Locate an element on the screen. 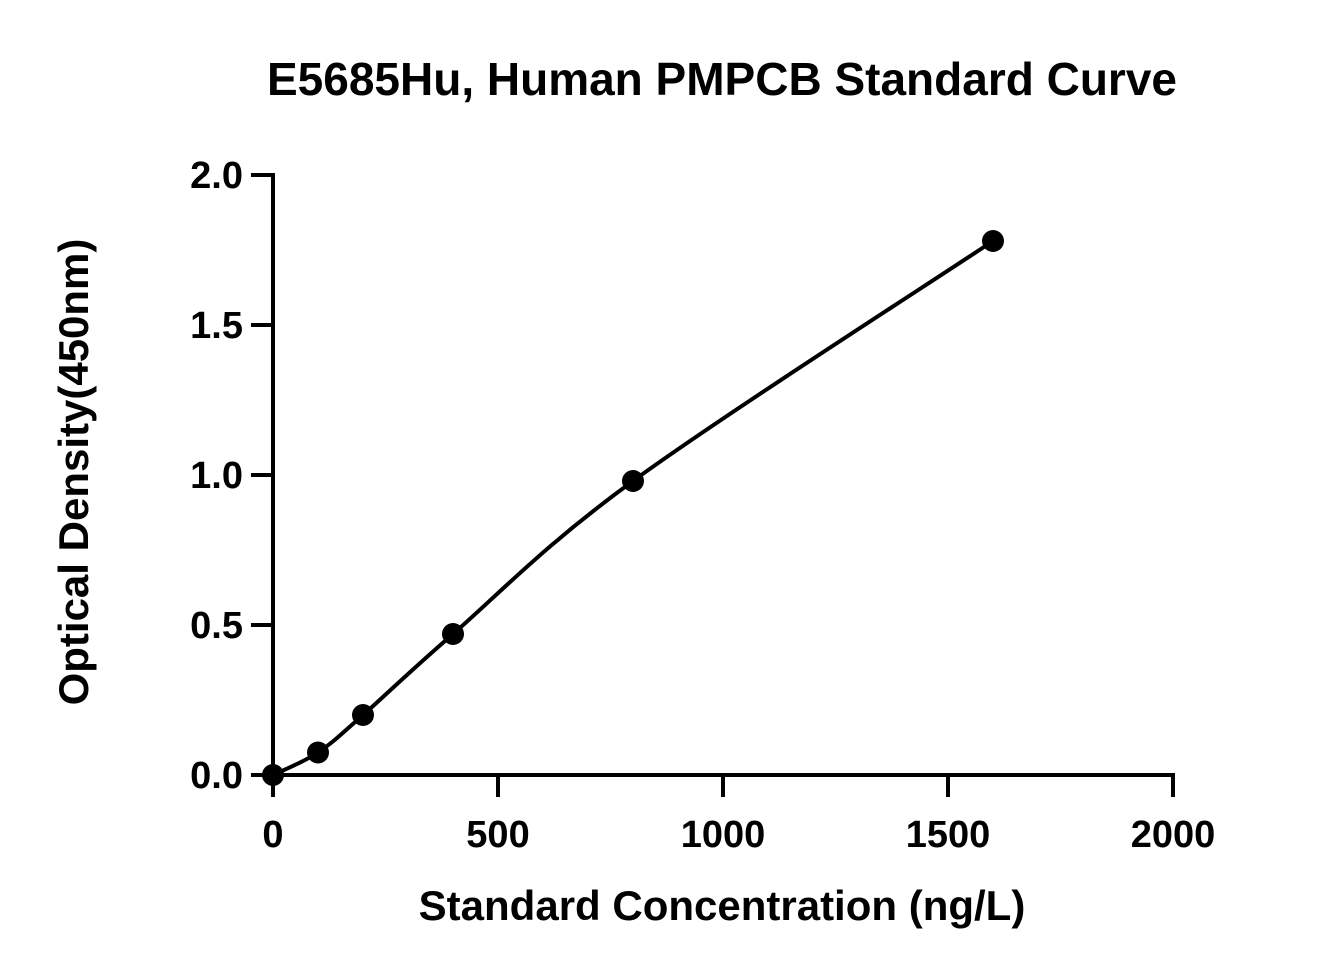 The height and width of the screenshot is (980, 1341). y-axis: 0.0 0.5 1.0 1.5 2.0 is located at coordinates (232, 476).